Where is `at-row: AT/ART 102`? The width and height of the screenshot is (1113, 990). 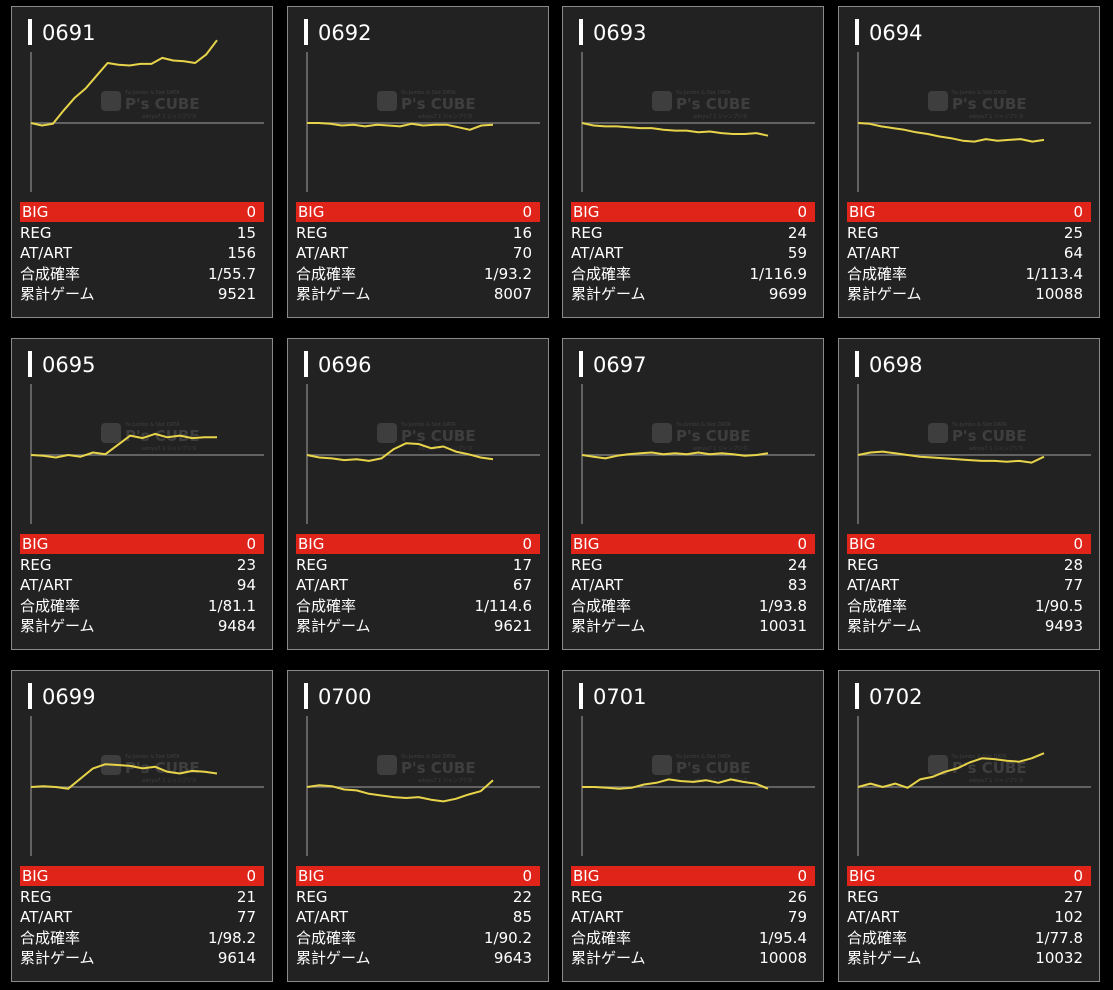
at-row: AT/ART 102 is located at coordinates (969, 917).